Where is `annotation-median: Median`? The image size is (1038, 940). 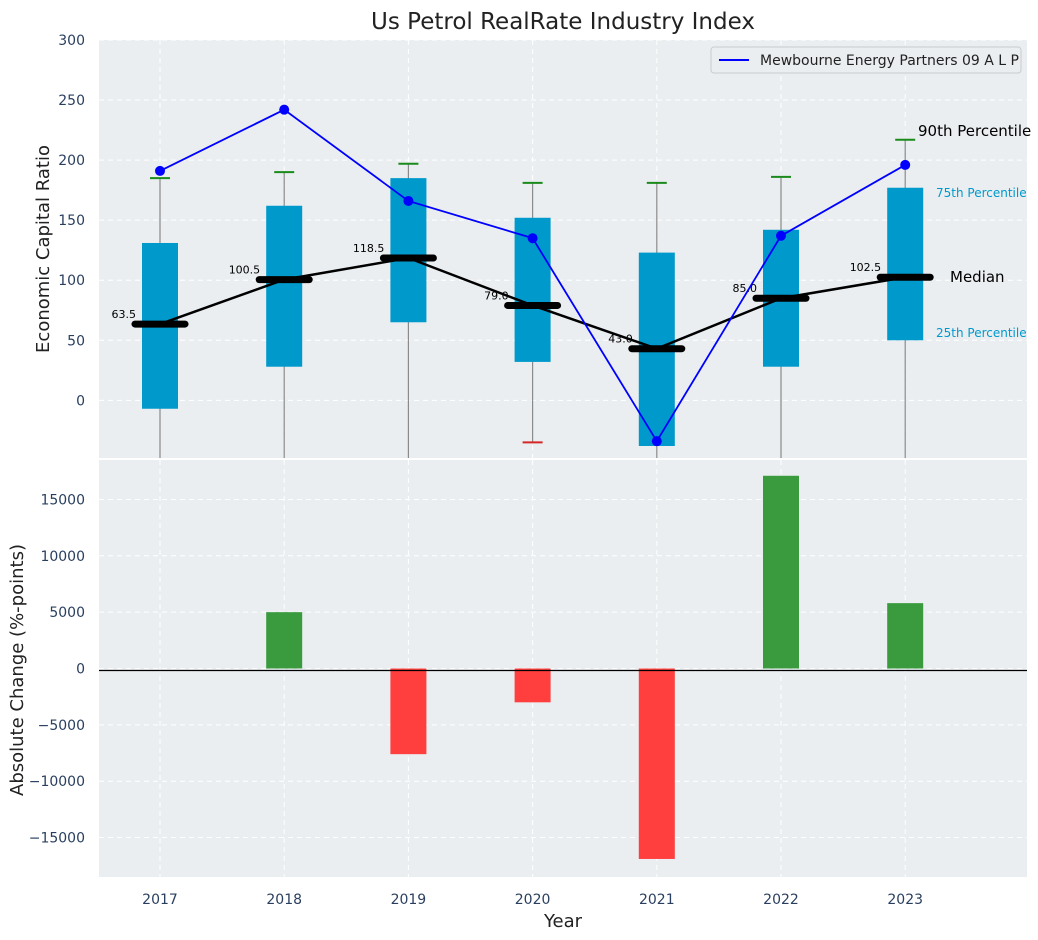
annotation-median: Median is located at coordinates (977, 277).